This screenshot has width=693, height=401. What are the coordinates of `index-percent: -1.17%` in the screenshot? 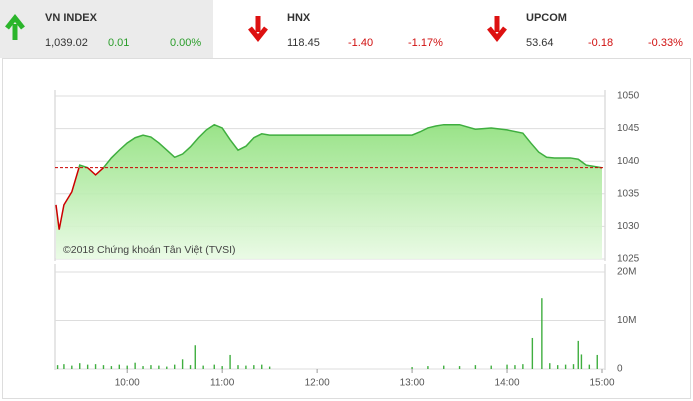 It's located at (425, 43).